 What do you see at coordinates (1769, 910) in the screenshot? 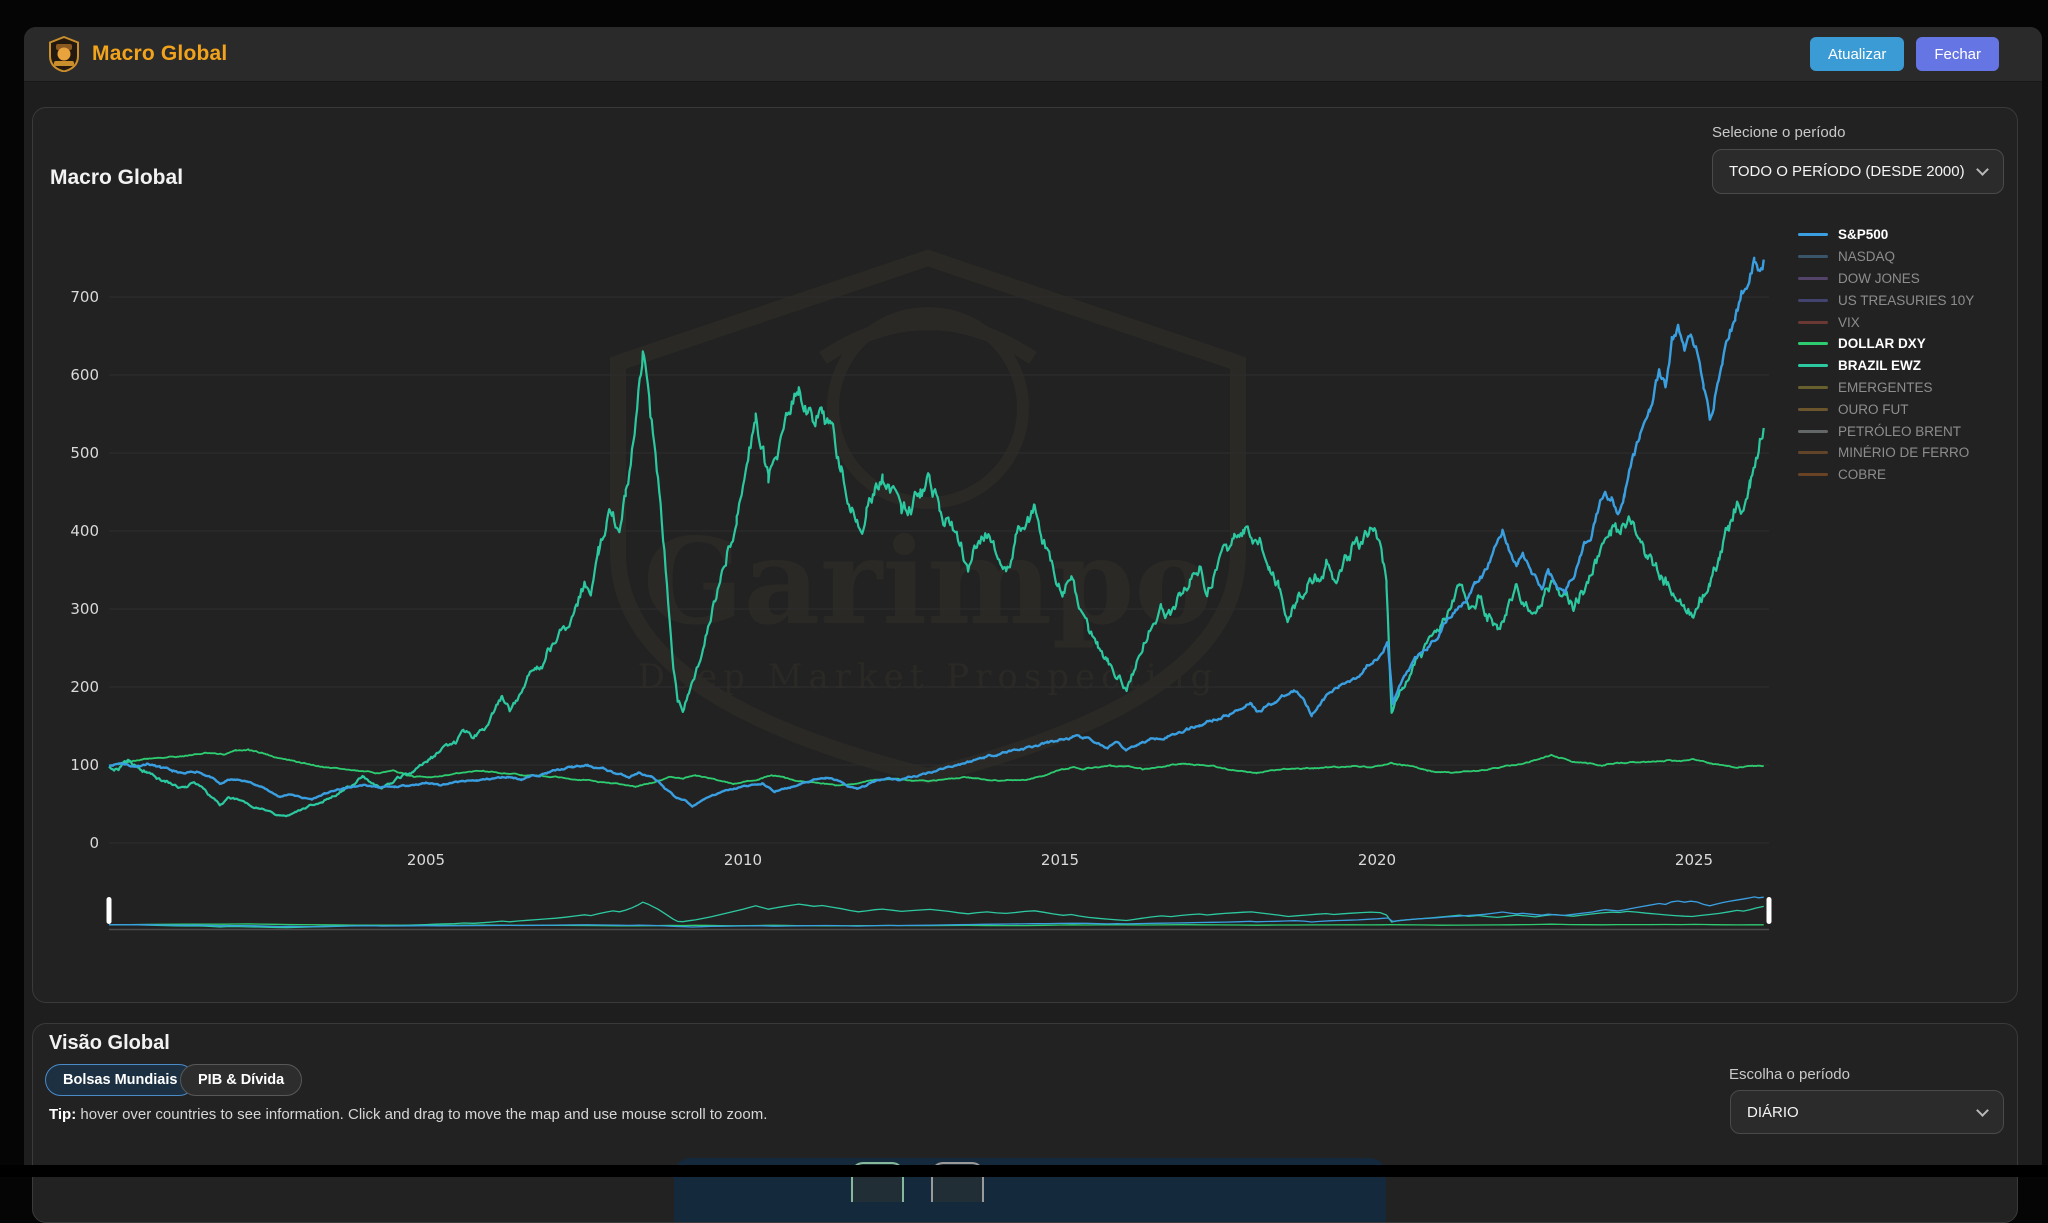
I see `navigator-handle-right` at bounding box center [1769, 910].